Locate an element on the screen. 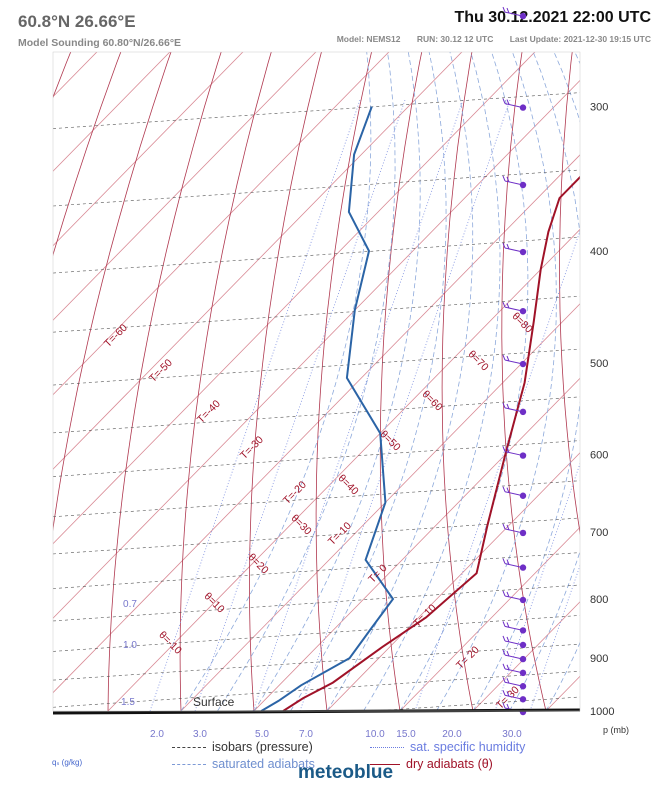 This screenshot has height=798, width=663. pressure-tick-label: 1000 is located at coordinates (602, 712).